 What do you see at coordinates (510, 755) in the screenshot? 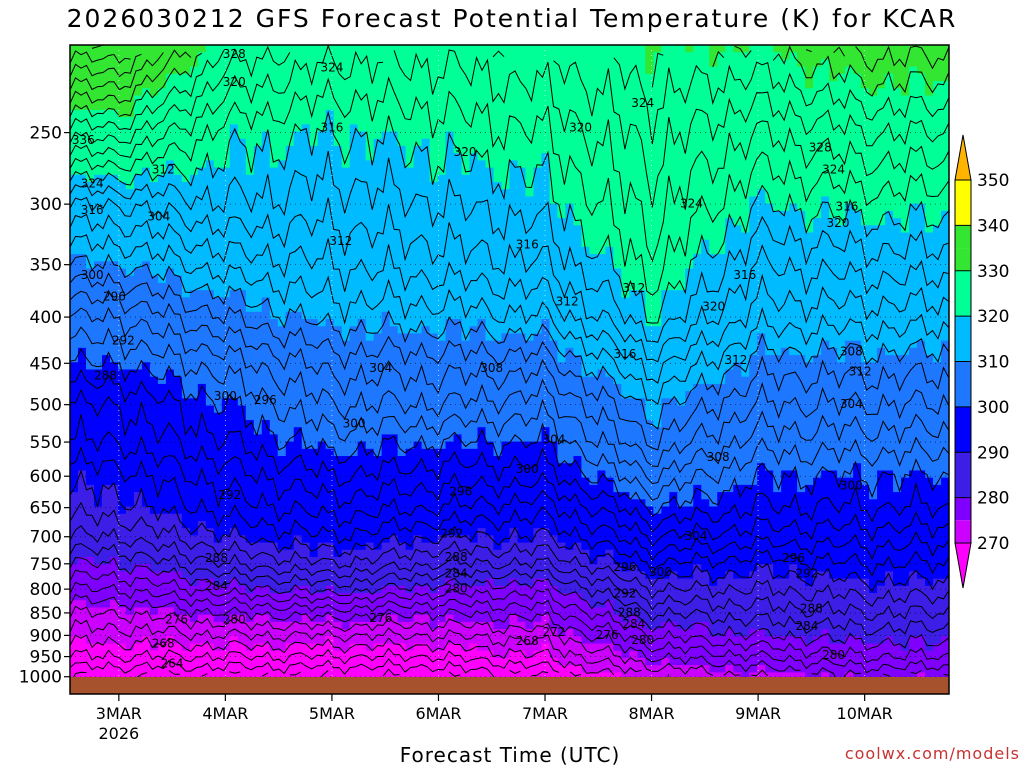
I see `x-axis-title: Forecast Time (UTC)` at bounding box center [510, 755].